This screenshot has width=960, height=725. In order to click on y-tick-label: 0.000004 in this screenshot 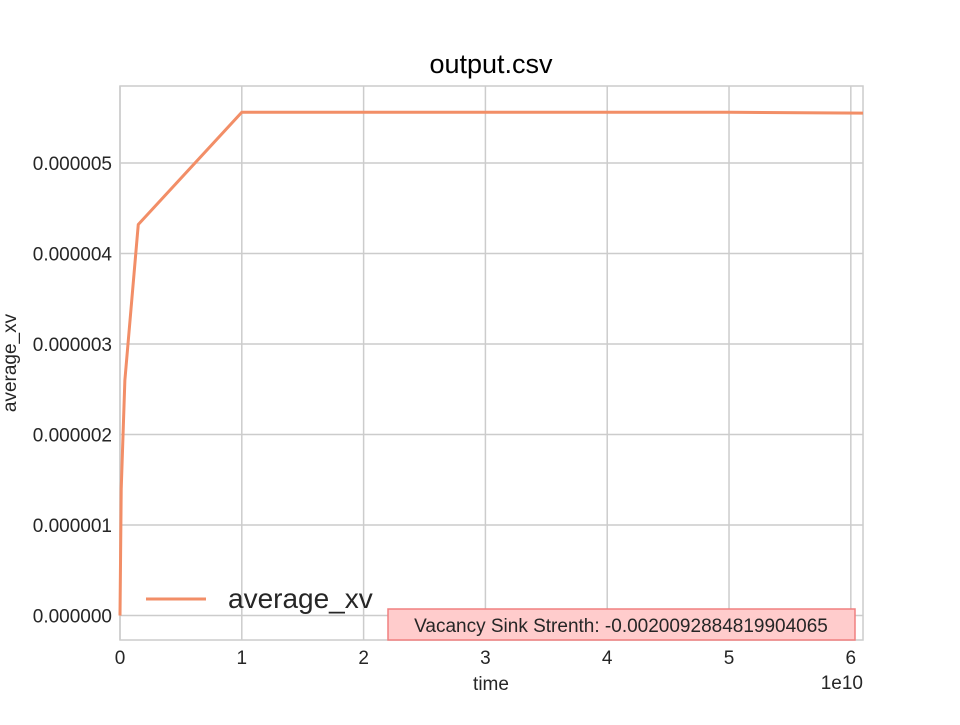, I will do `click(73, 254)`.